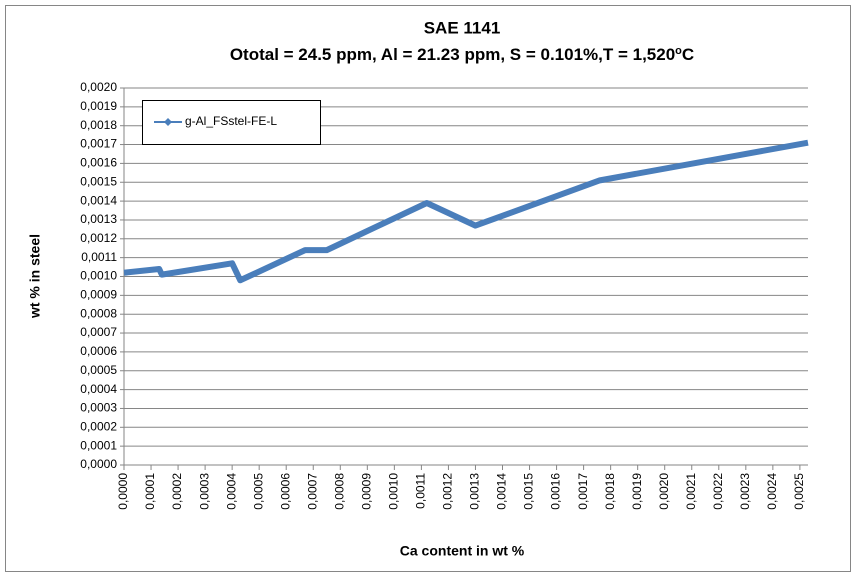 The width and height of the screenshot is (857, 577). Describe the element at coordinates (799, 491) in the screenshot. I see `x-tick-label: 0,0025` at that location.